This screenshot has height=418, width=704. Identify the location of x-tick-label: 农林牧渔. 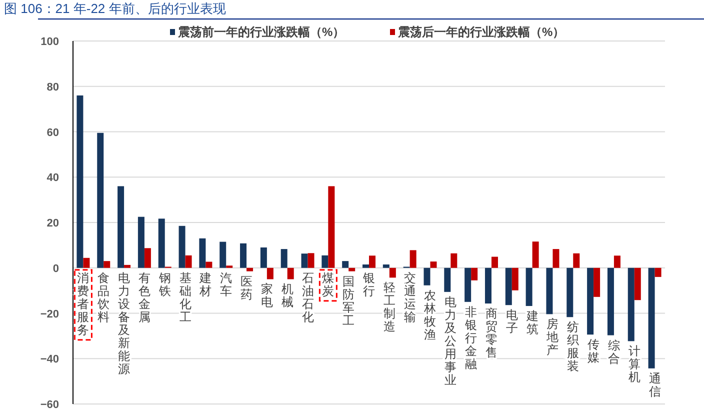
(429, 315).